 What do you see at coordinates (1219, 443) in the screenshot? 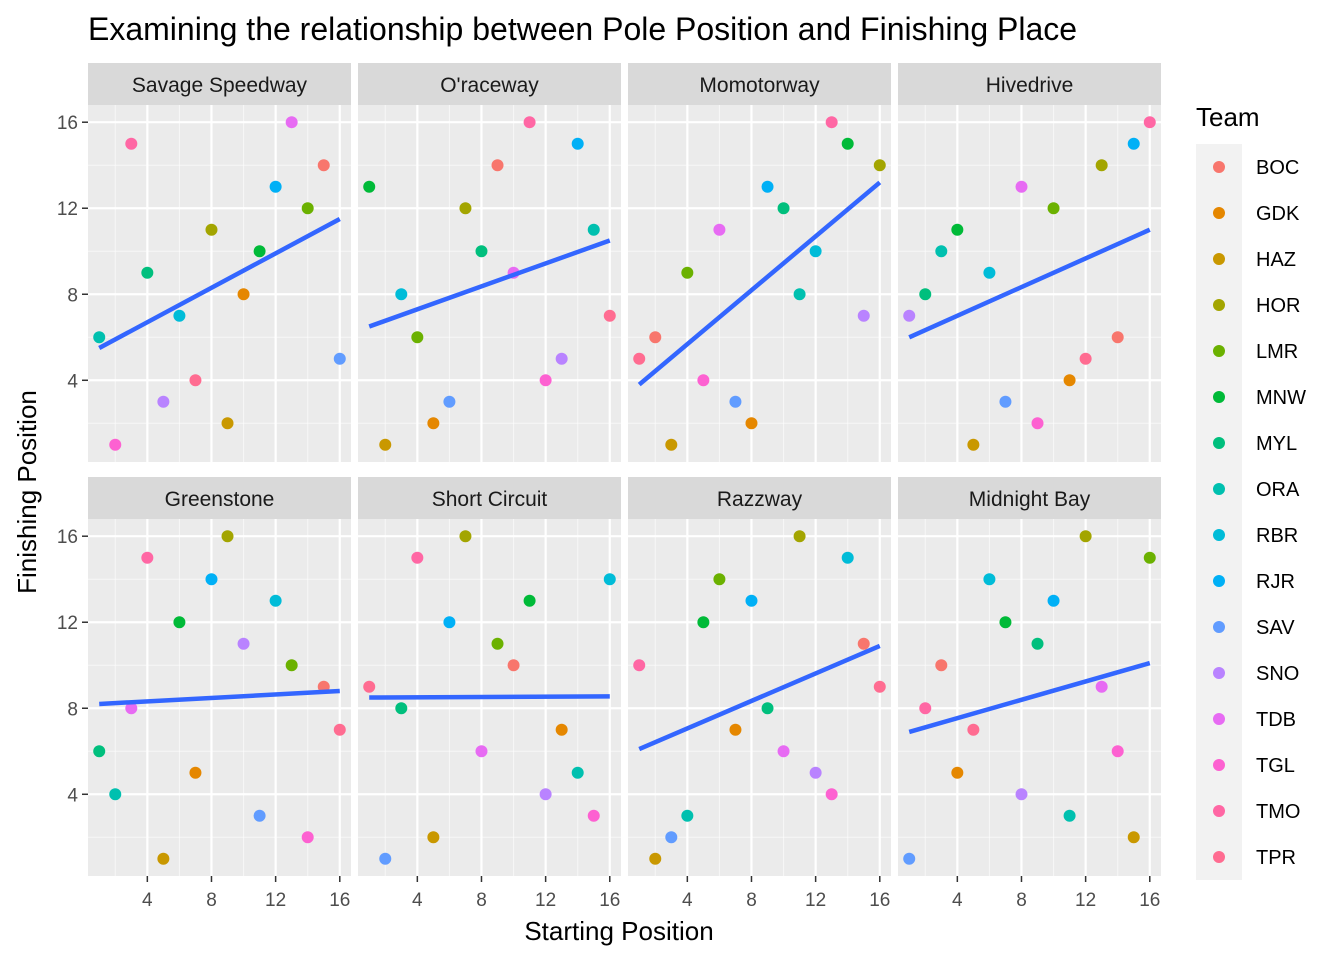
I see `legend-key-myl` at bounding box center [1219, 443].